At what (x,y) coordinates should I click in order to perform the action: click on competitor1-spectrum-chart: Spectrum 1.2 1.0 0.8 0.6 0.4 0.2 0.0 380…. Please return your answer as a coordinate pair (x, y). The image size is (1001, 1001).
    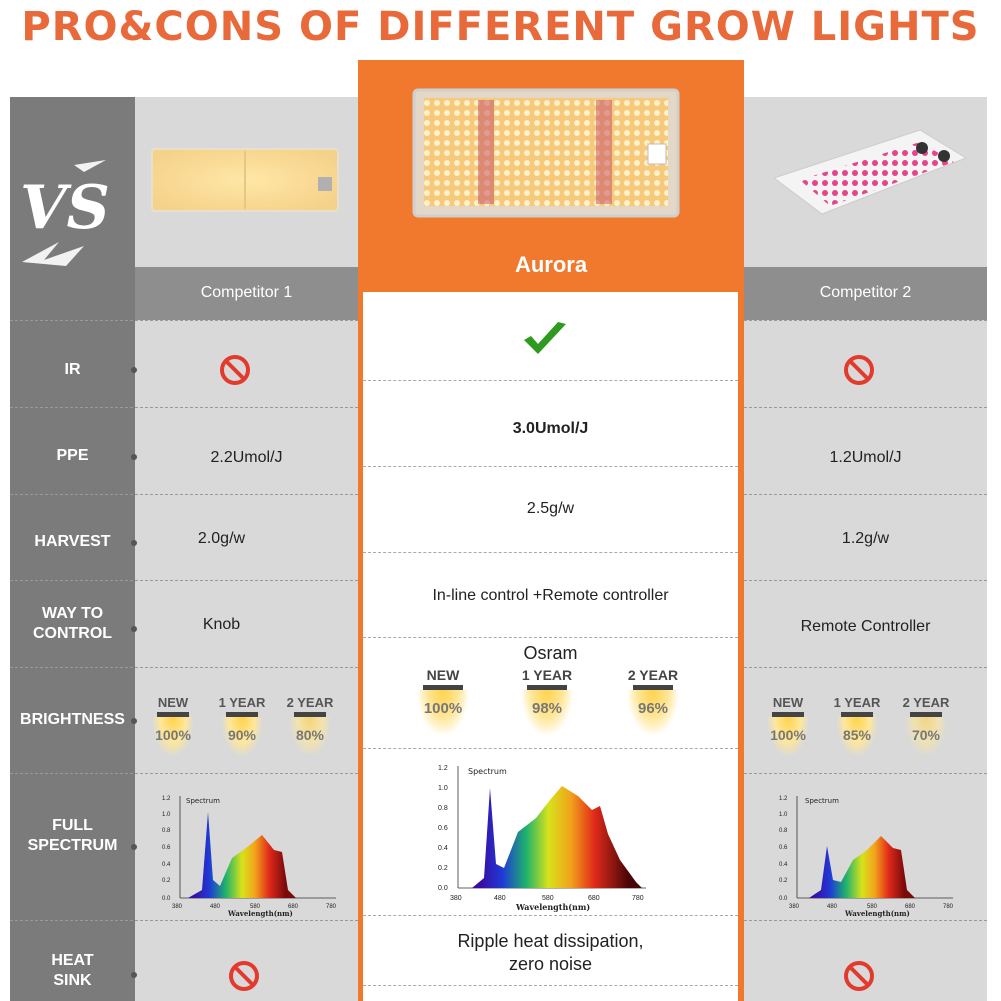
    Looking at the image, I should click on (249, 857).